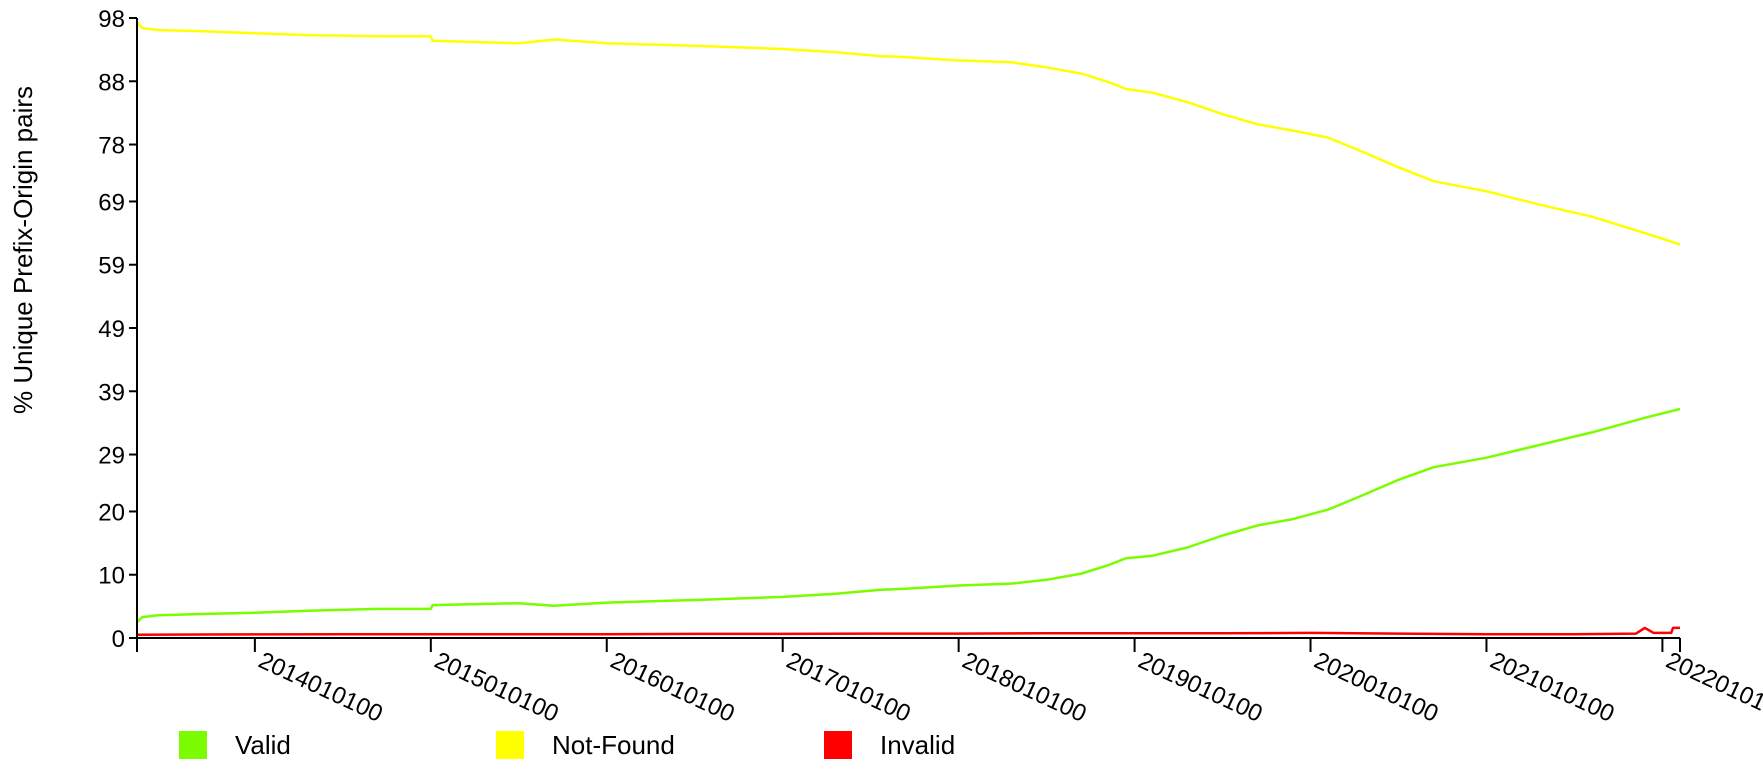 The image size is (1763, 770). I want to click on x-tick-label: 2017010100, so click(848, 687).